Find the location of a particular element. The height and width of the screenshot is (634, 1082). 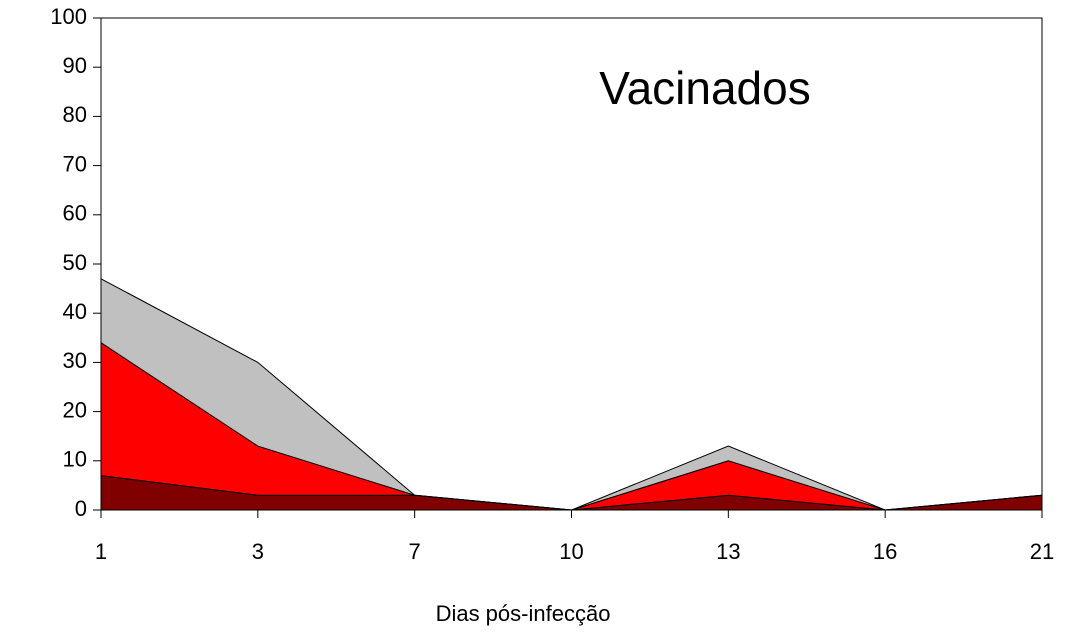

y-tick-label: 60 is located at coordinates (75, 213).